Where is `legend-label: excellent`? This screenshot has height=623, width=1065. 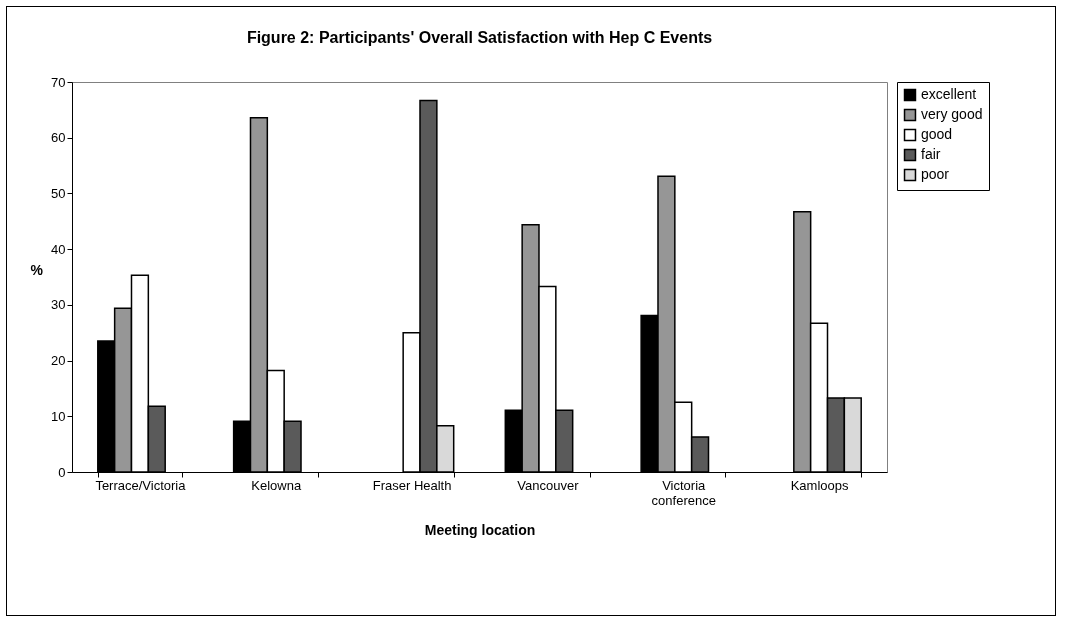 legend-label: excellent is located at coordinates (949, 94).